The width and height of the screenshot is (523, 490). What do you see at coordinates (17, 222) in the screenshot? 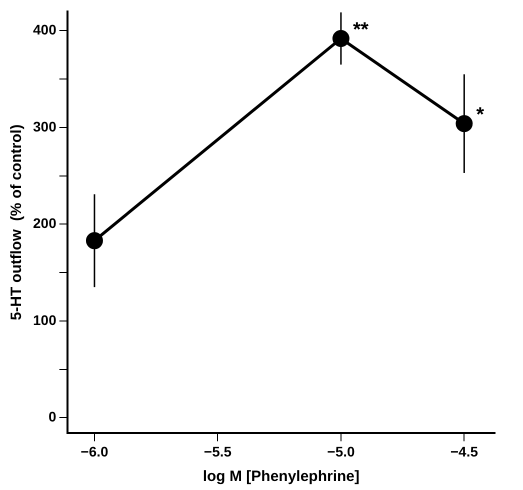
I see `y-axis-title: 5-HT outflow (% of control)` at bounding box center [17, 222].